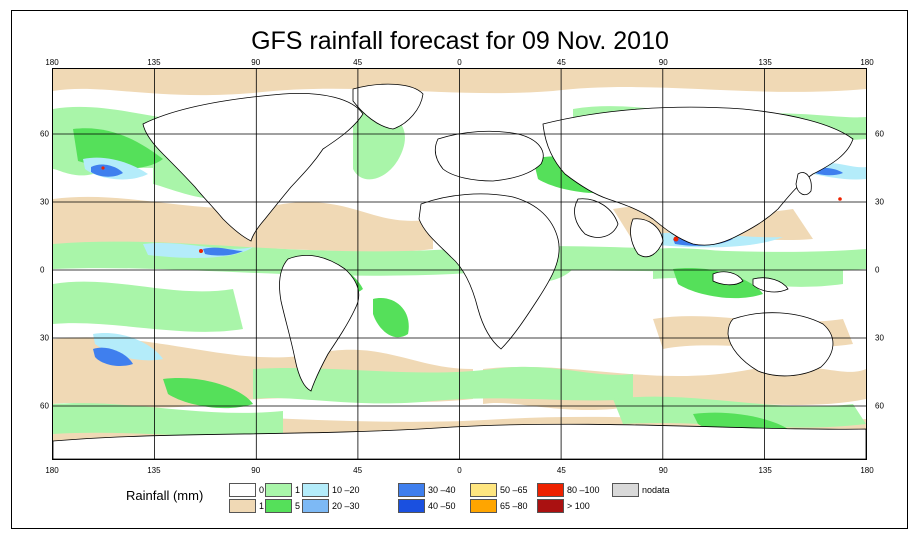 The image size is (920, 539). I want to click on legend-label: 0, so click(262, 490).